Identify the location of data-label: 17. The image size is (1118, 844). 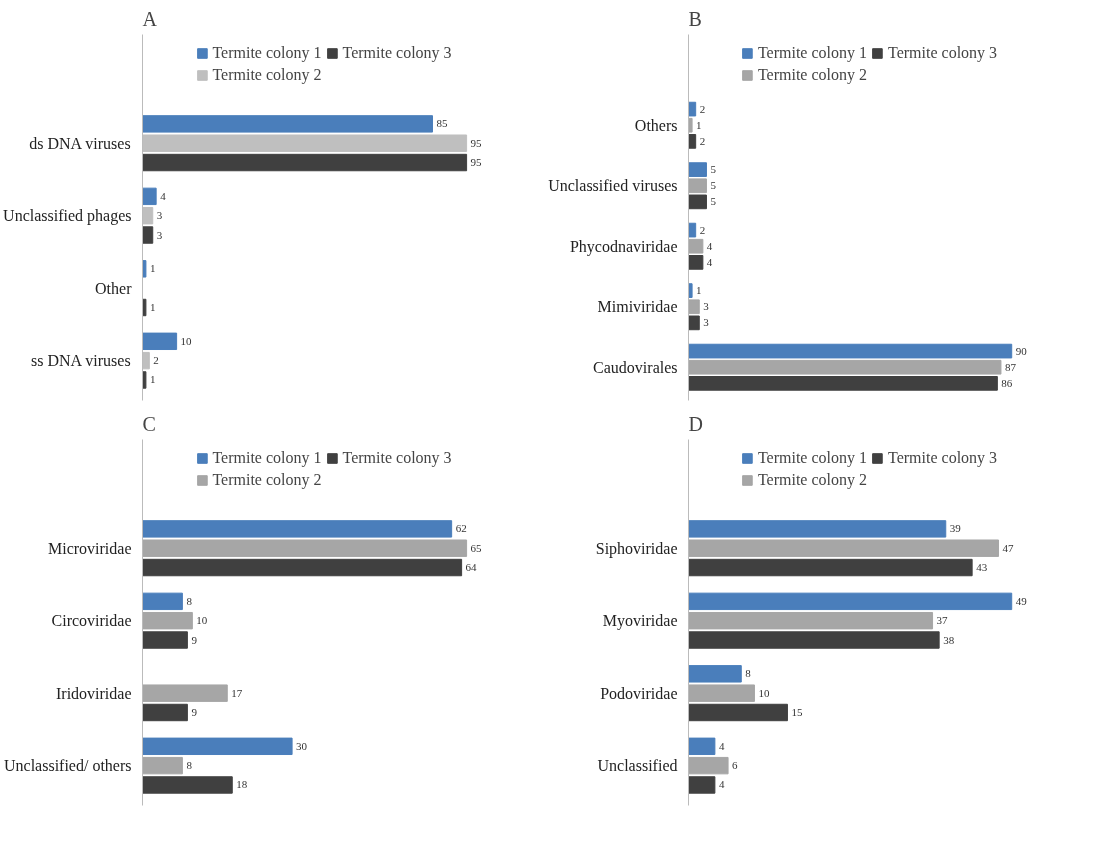
(237, 692).